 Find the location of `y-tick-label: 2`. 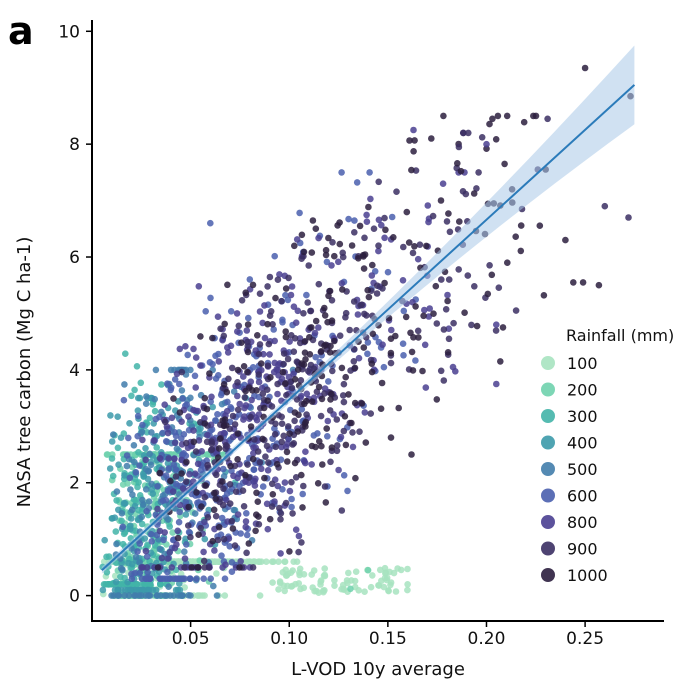

y-tick-label: 2 is located at coordinates (74, 484).